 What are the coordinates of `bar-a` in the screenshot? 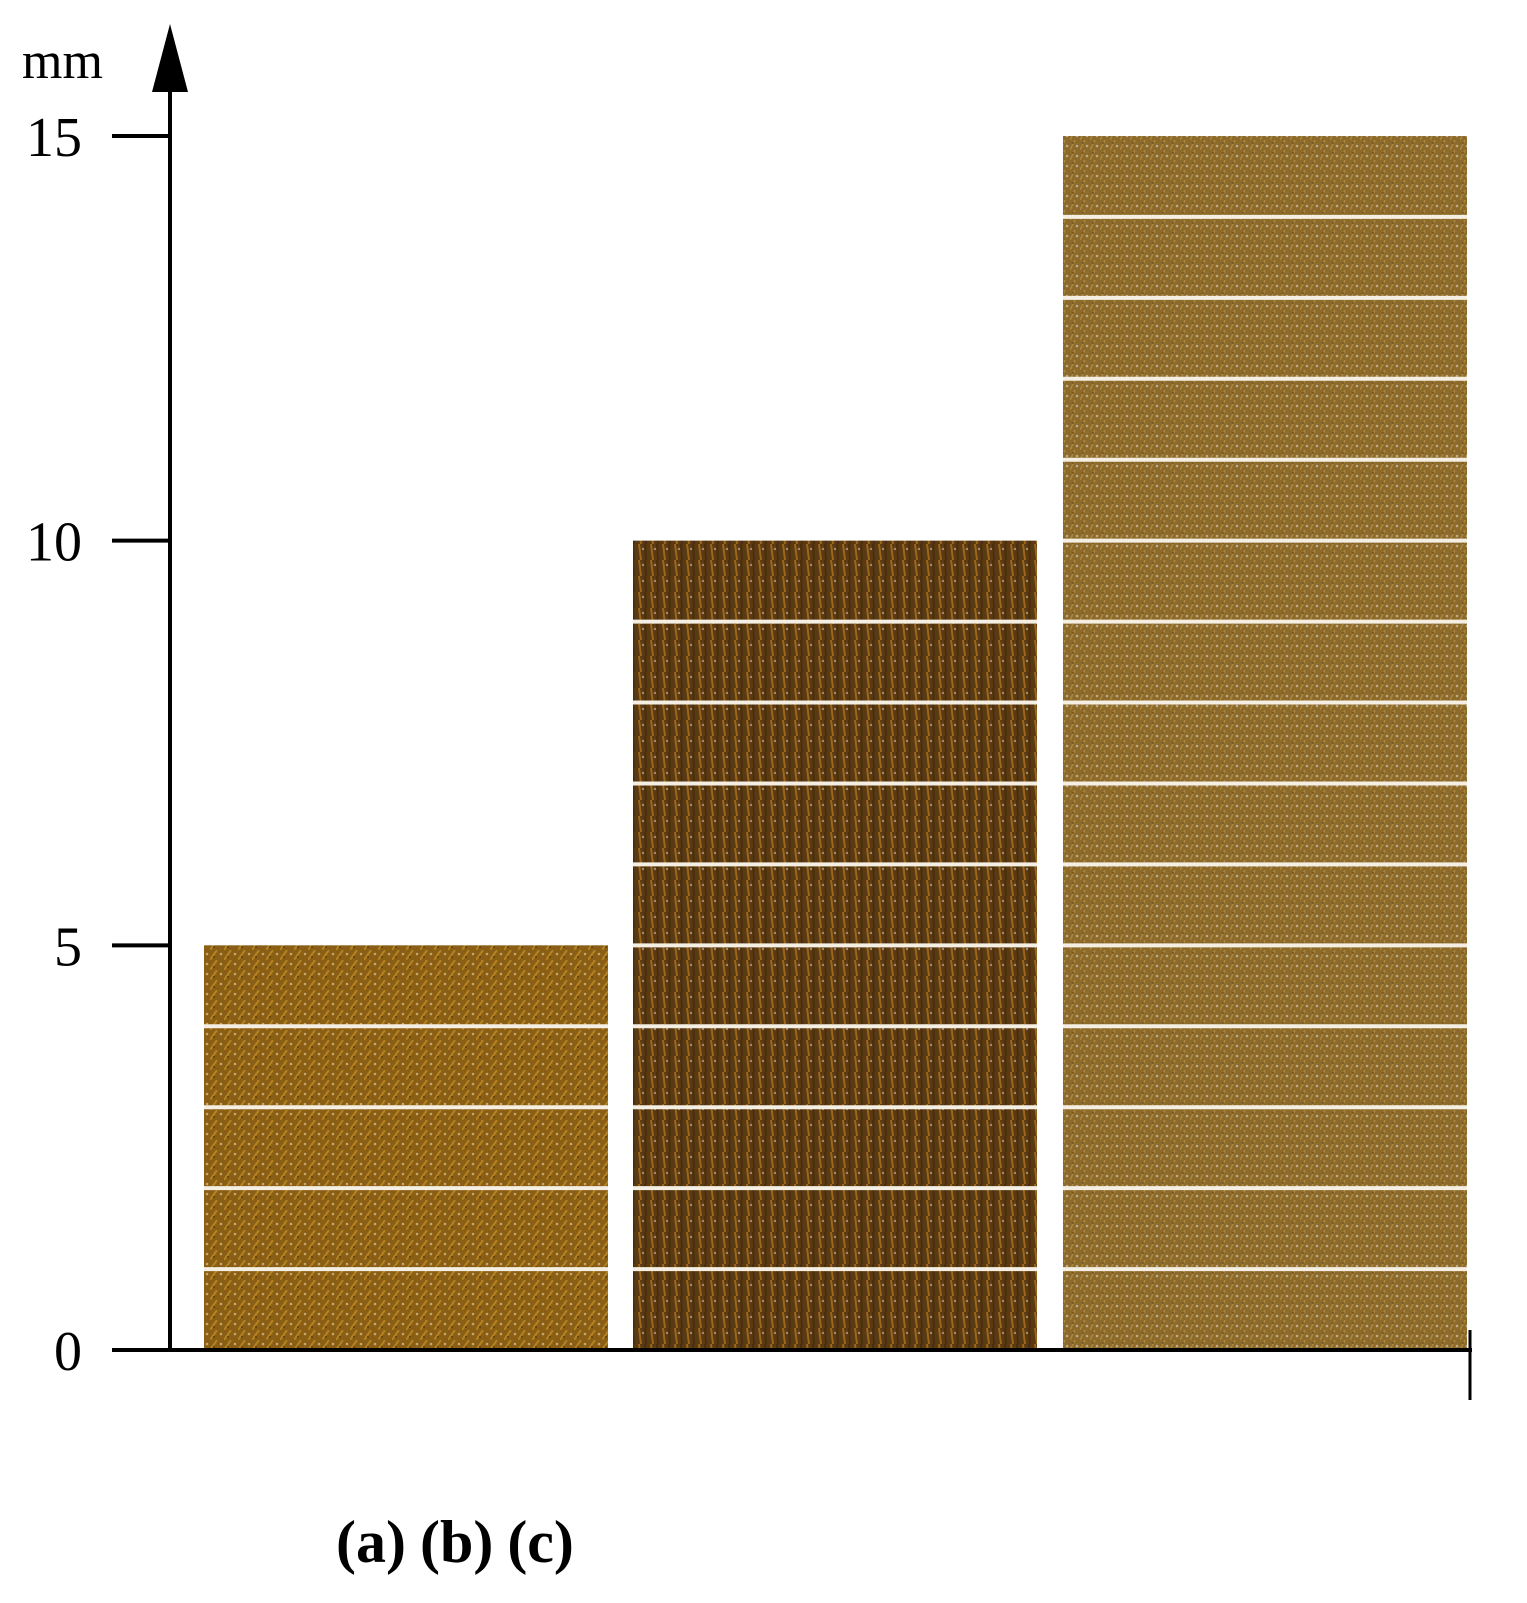 It's located at (406, 1147).